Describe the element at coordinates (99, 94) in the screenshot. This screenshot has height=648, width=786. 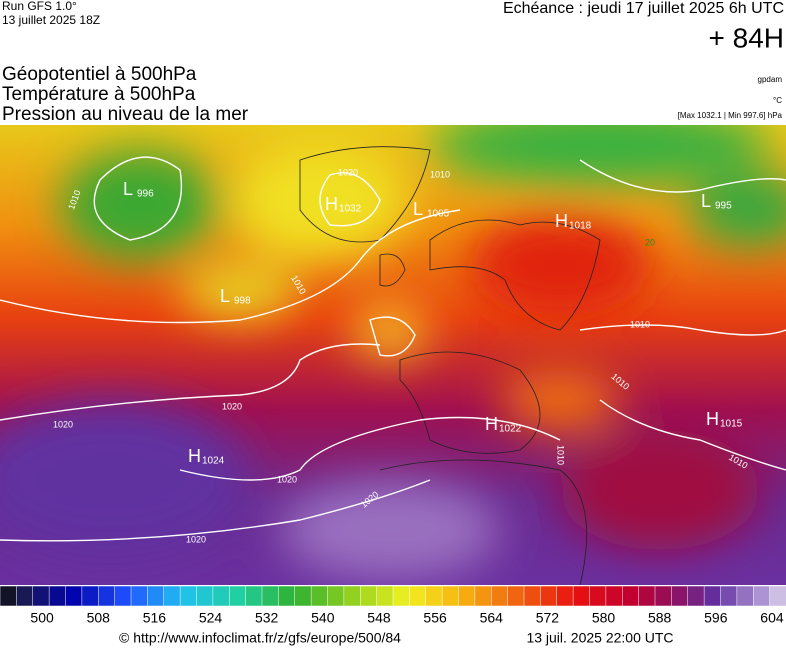
I see `layer: Température à 500hPa` at that location.